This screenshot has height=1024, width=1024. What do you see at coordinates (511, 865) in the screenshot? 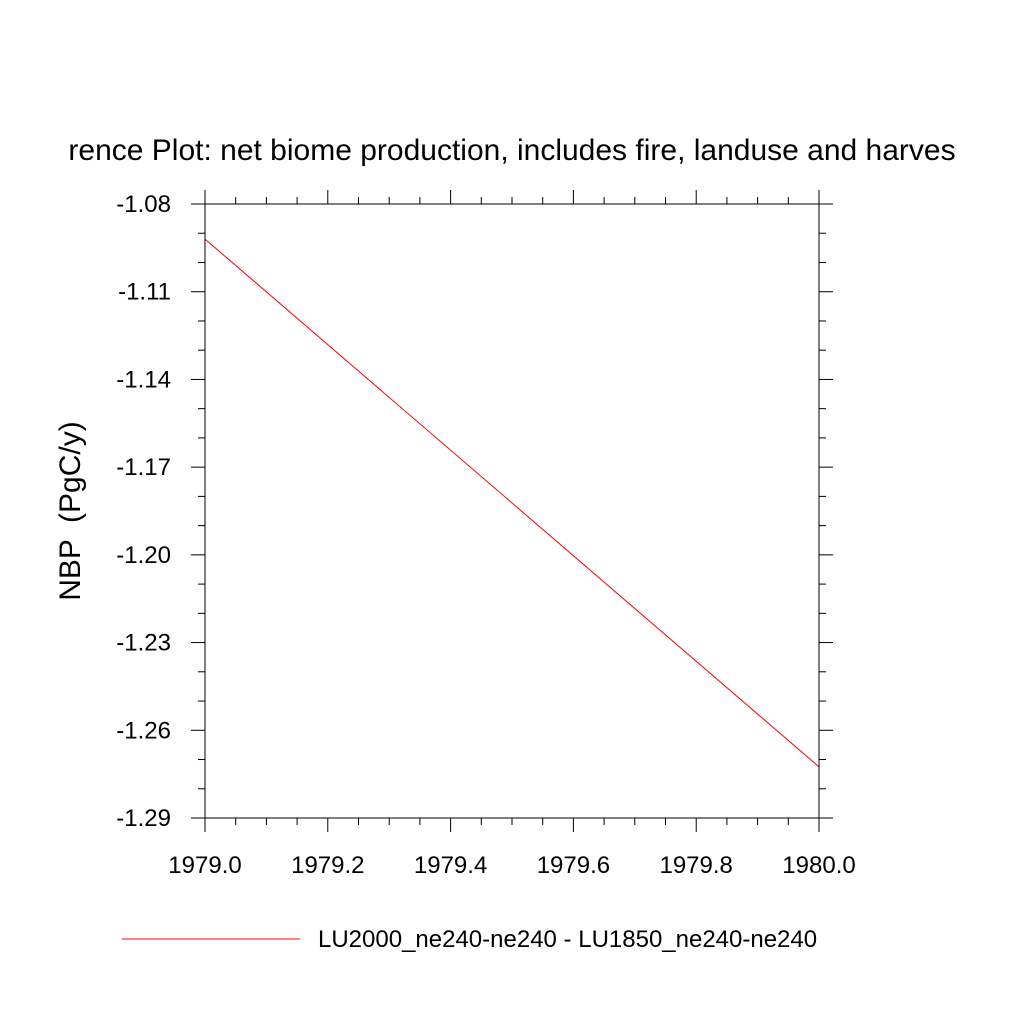
I see `x-axis-tick-labels: 1979.0 1979.2 1979.4 1979.6 1979.8 1980.0` at bounding box center [511, 865].